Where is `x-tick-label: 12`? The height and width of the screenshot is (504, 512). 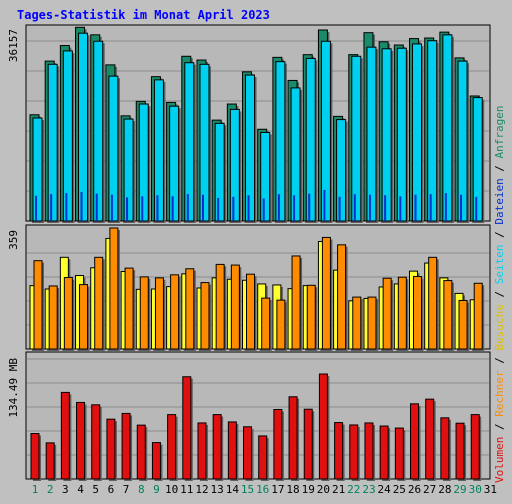 x-tick-label: 12 is located at coordinates (201, 489).